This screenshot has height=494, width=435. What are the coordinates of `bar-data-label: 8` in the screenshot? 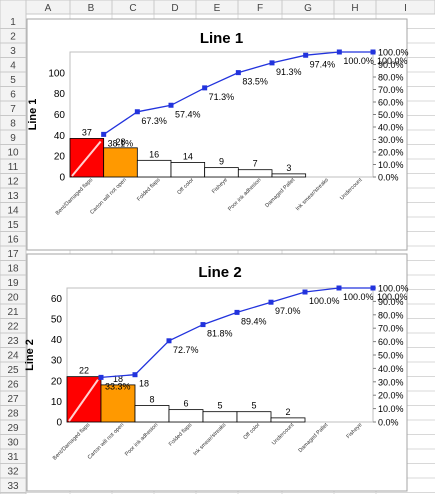 It's located at (151, 400).